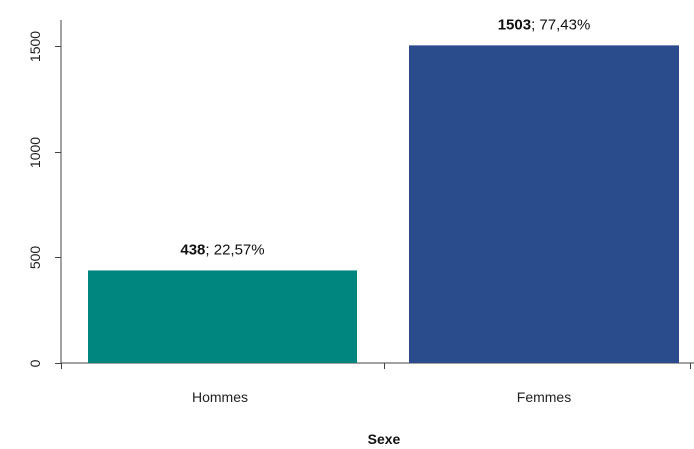  Describe the element at coordinates (222, 316) in the screenshot. I see `bar-hommes` at that location.